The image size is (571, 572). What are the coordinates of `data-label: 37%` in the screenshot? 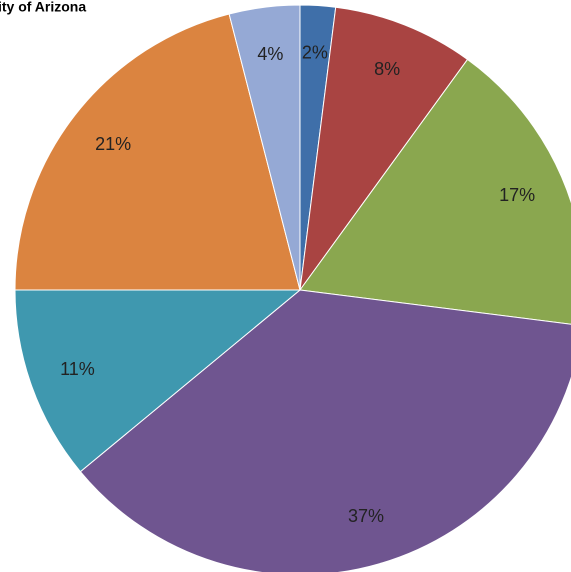 It's located at (366, 516).